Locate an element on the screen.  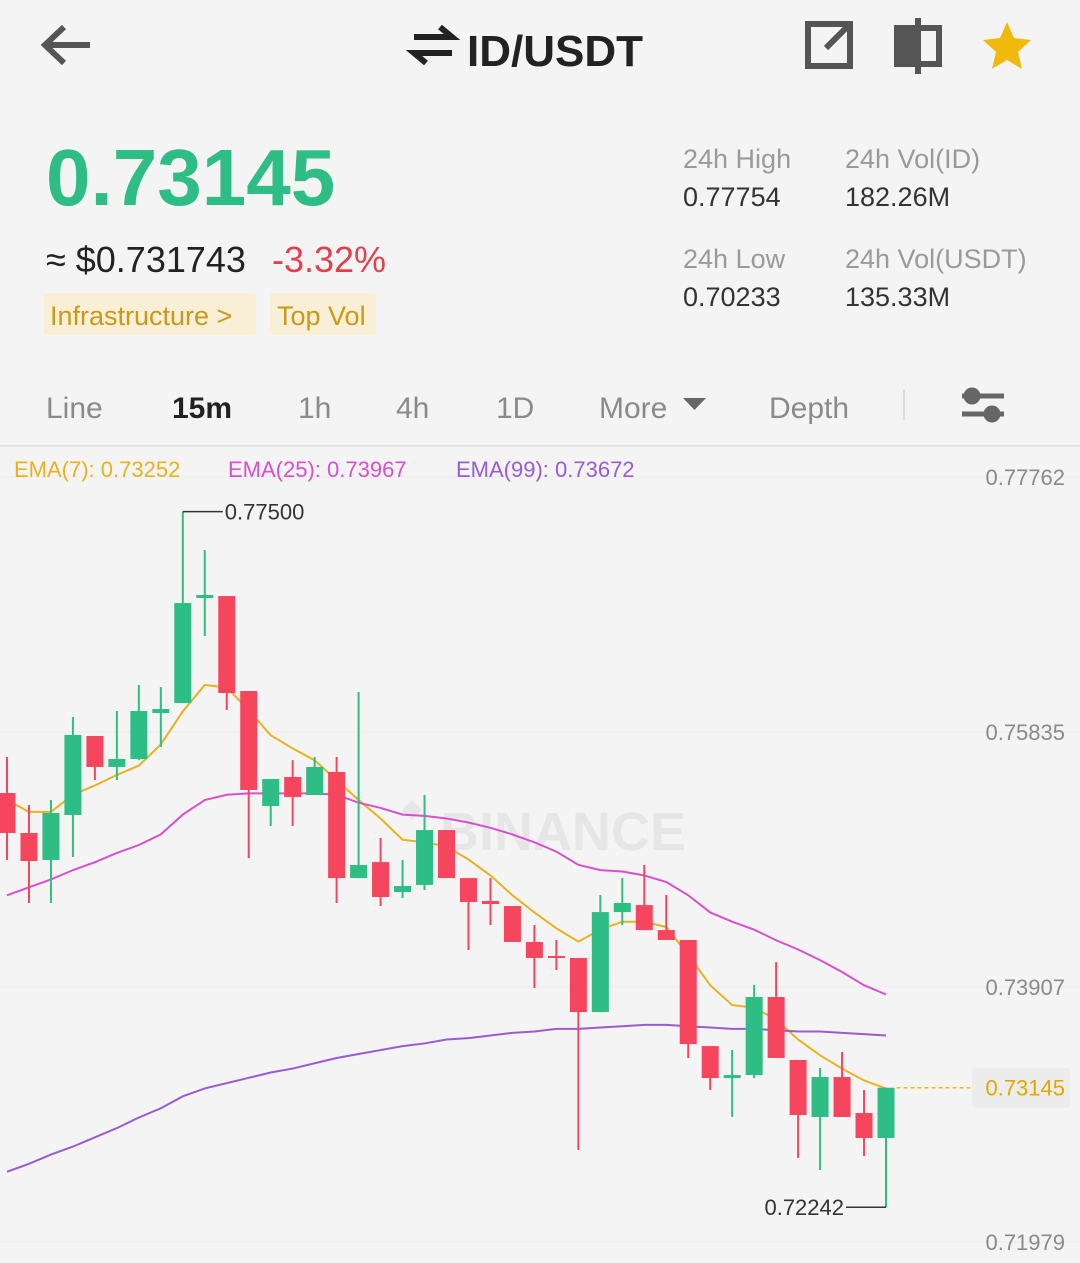
back-button is located at coordinates (65, 45).